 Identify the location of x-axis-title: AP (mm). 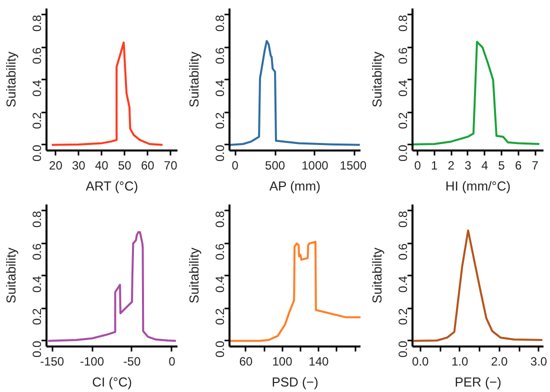
(294, 186).